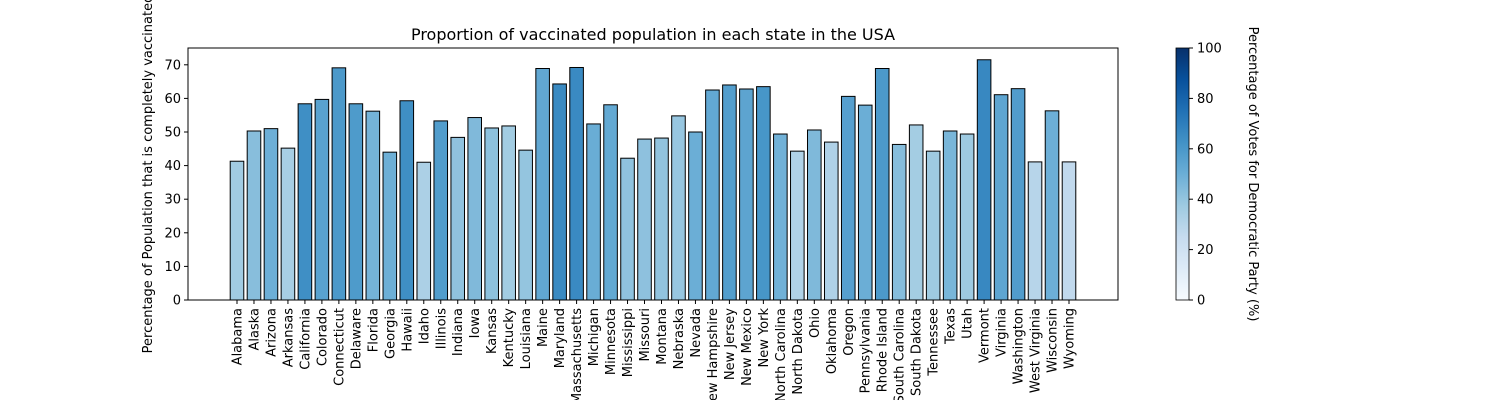 Image resolution: width=1500 pixels, height=405 pixels. Describe the element at coordinates (322, 337) in the screenshot. I see `x-tick-label: Colorado` at that location.